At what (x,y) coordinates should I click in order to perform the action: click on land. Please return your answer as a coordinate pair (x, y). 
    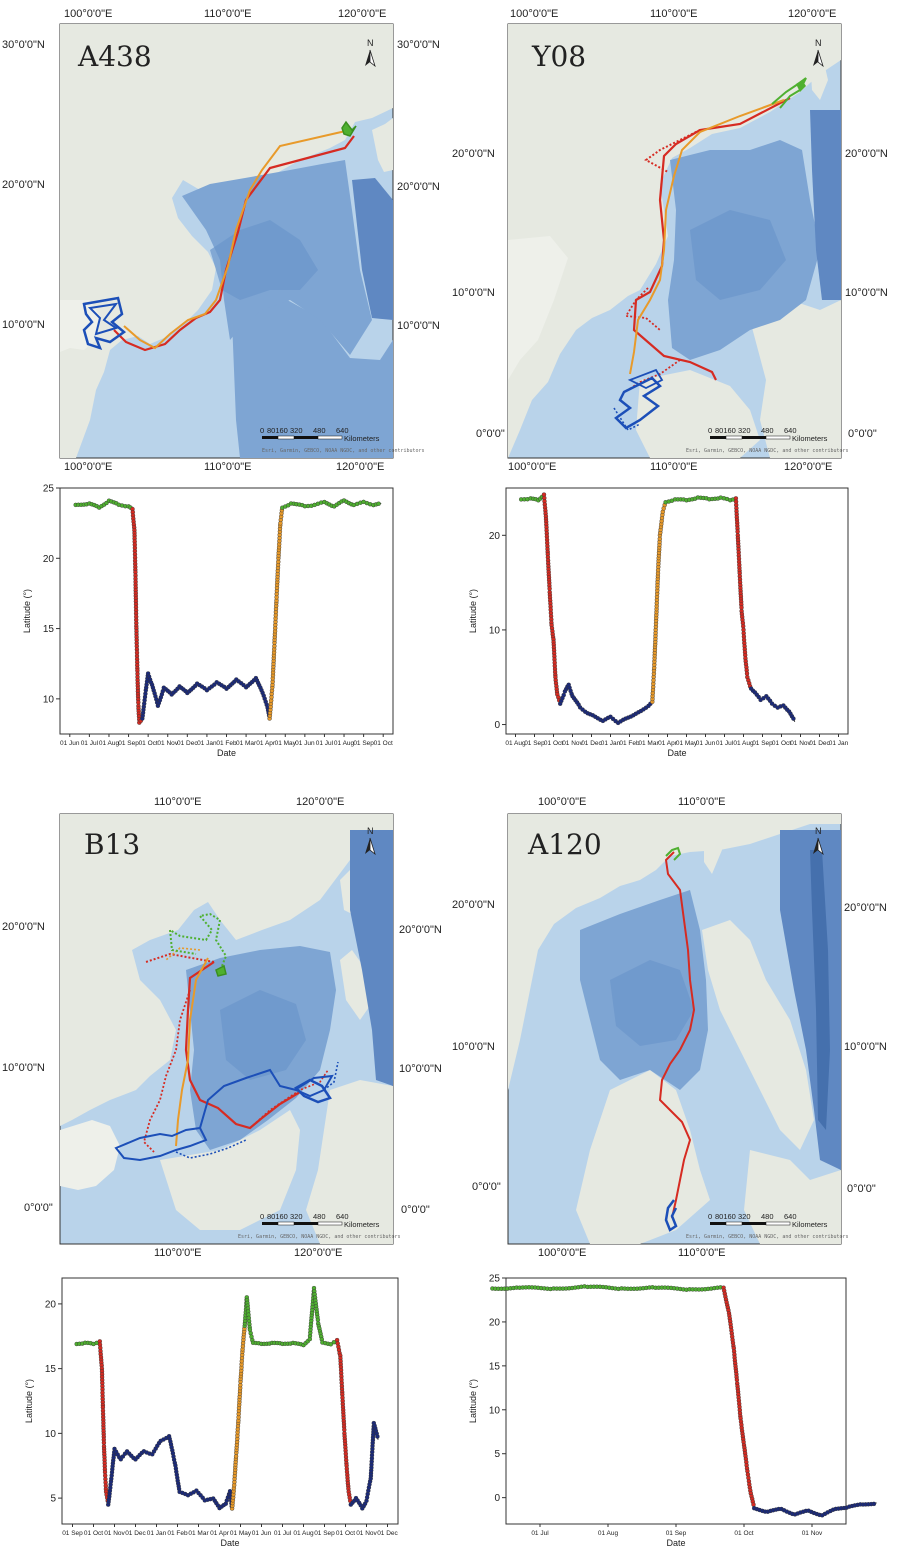
    Looking at the image, I should click on (226, 1029).